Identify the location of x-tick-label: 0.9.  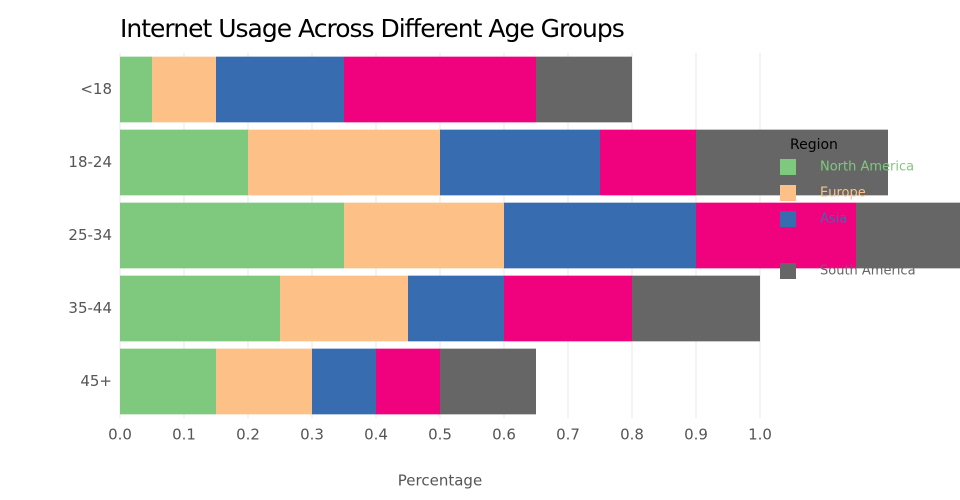
(696, 435).